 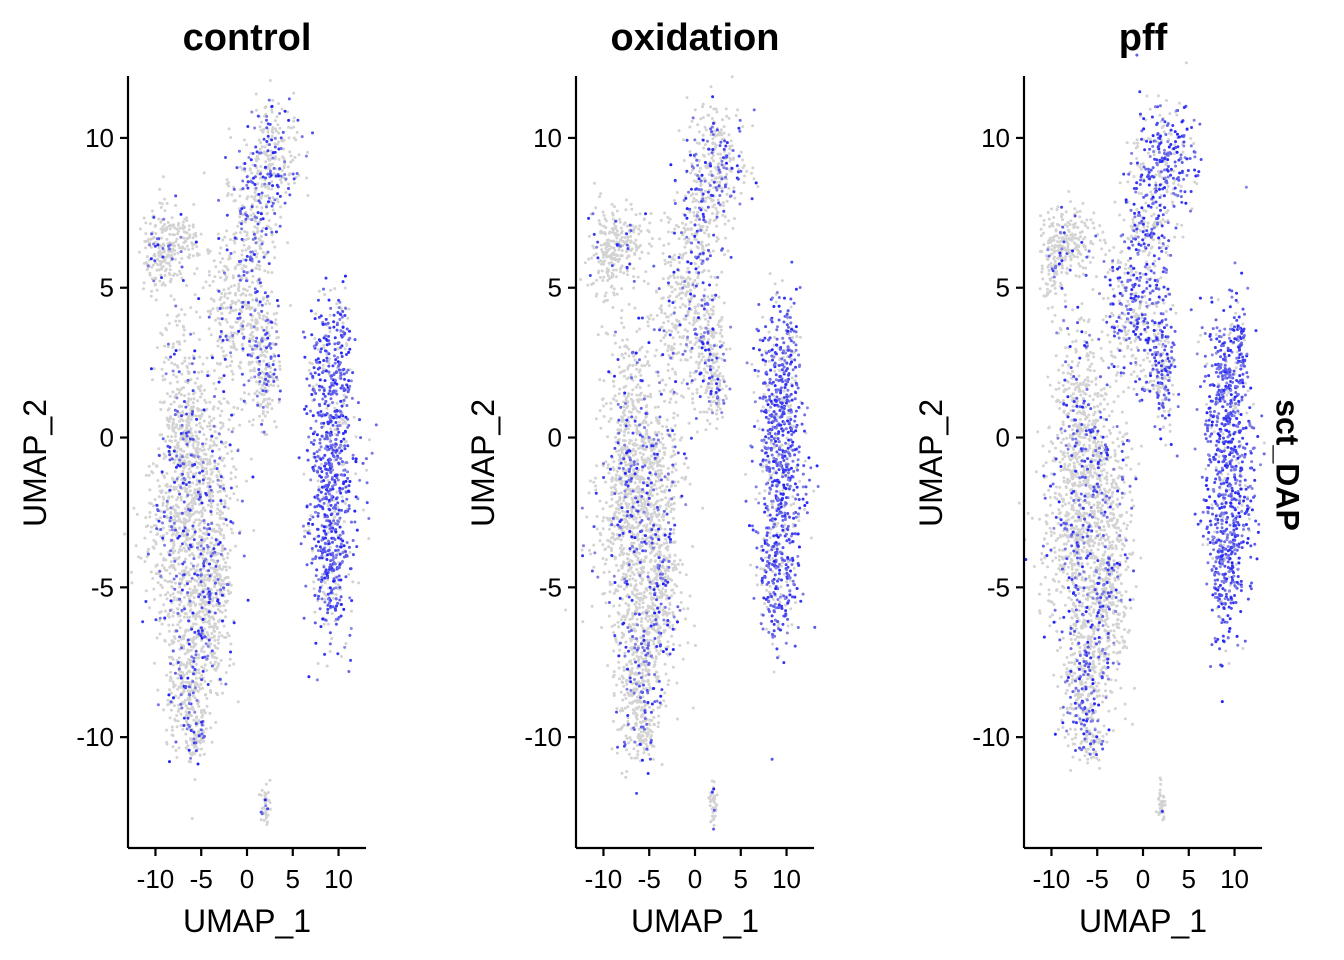 I want to click on y-axis-label: UMAP_2, so click(x=35, y=463).